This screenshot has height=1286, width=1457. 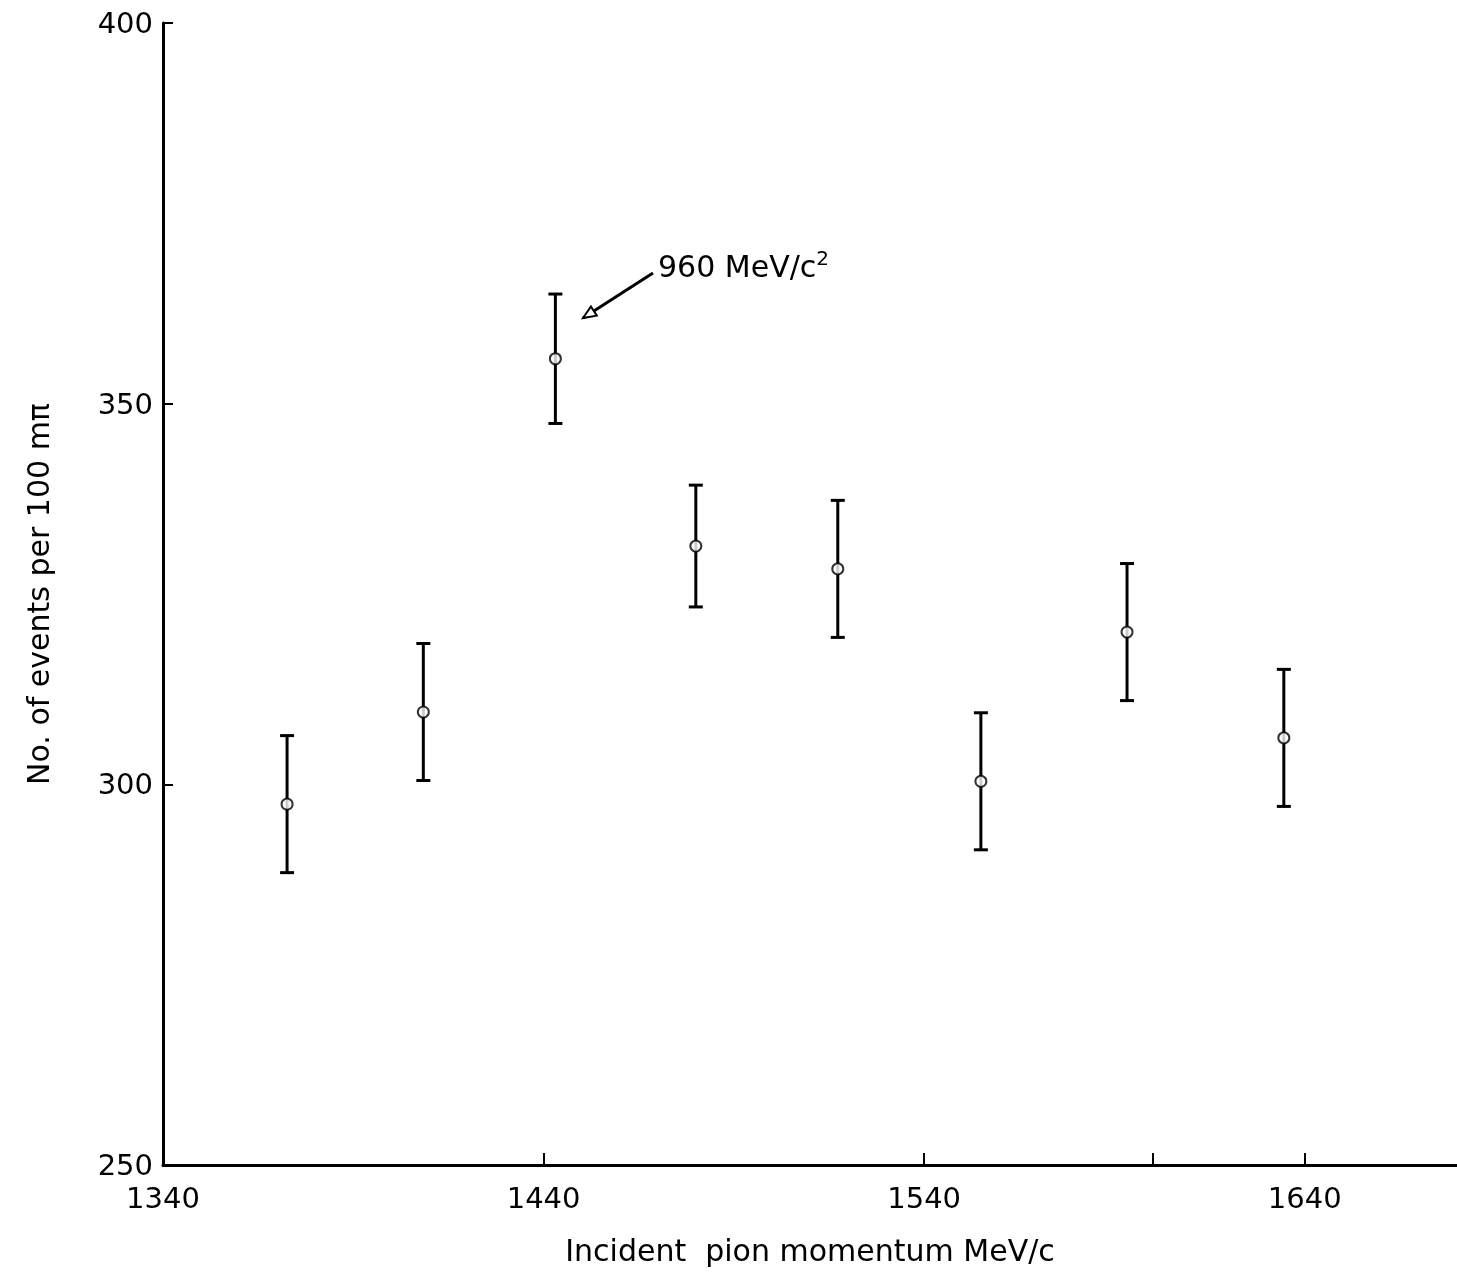 What do you see at coordinates (125, 1165) in the screenshot?
I see `y-tick-label: 250` at bounding box center [125, 1165].